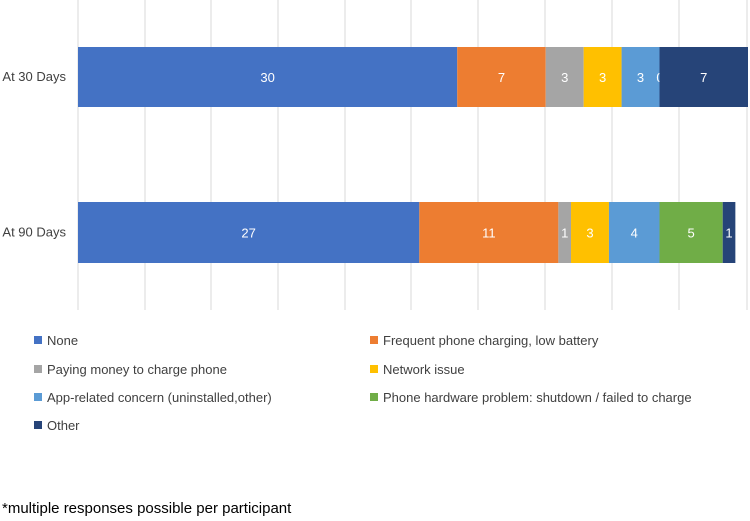  Describe the element at coordinates (417, 369) in the screenshot. I see `legend-item-network-issue: Network issue` at that location.